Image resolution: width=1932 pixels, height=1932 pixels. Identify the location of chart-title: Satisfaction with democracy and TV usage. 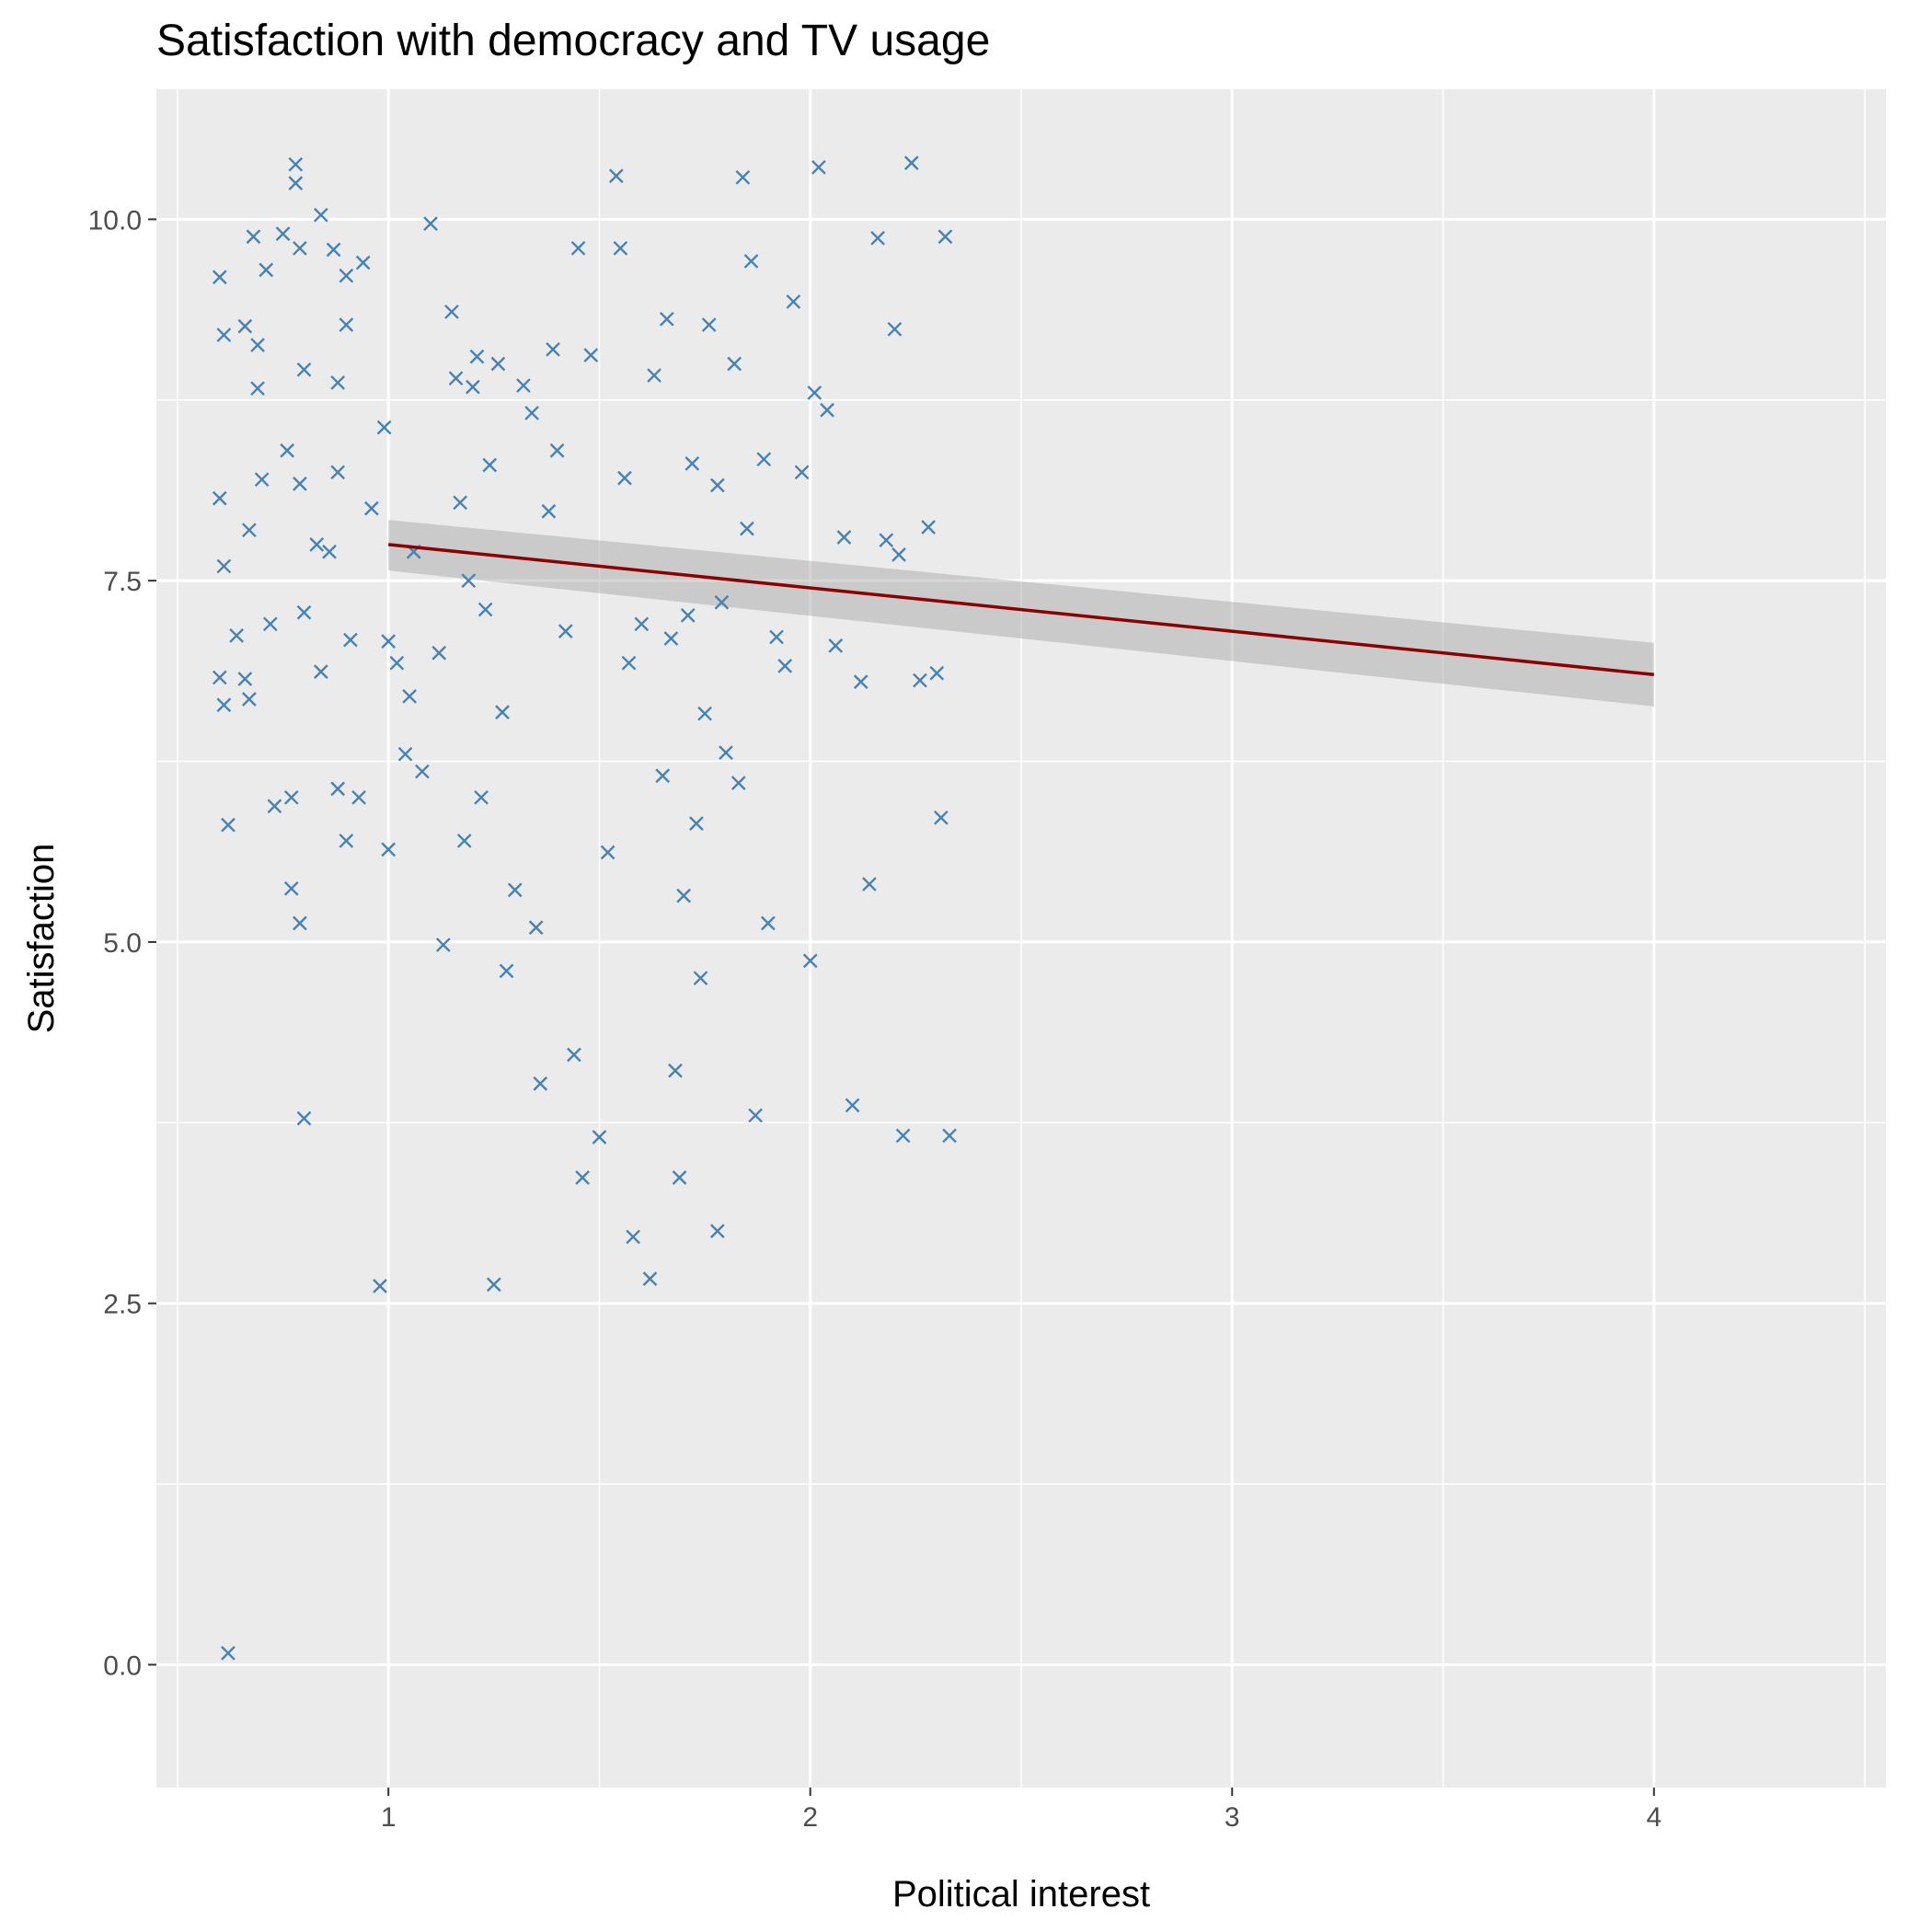
(573, 41).